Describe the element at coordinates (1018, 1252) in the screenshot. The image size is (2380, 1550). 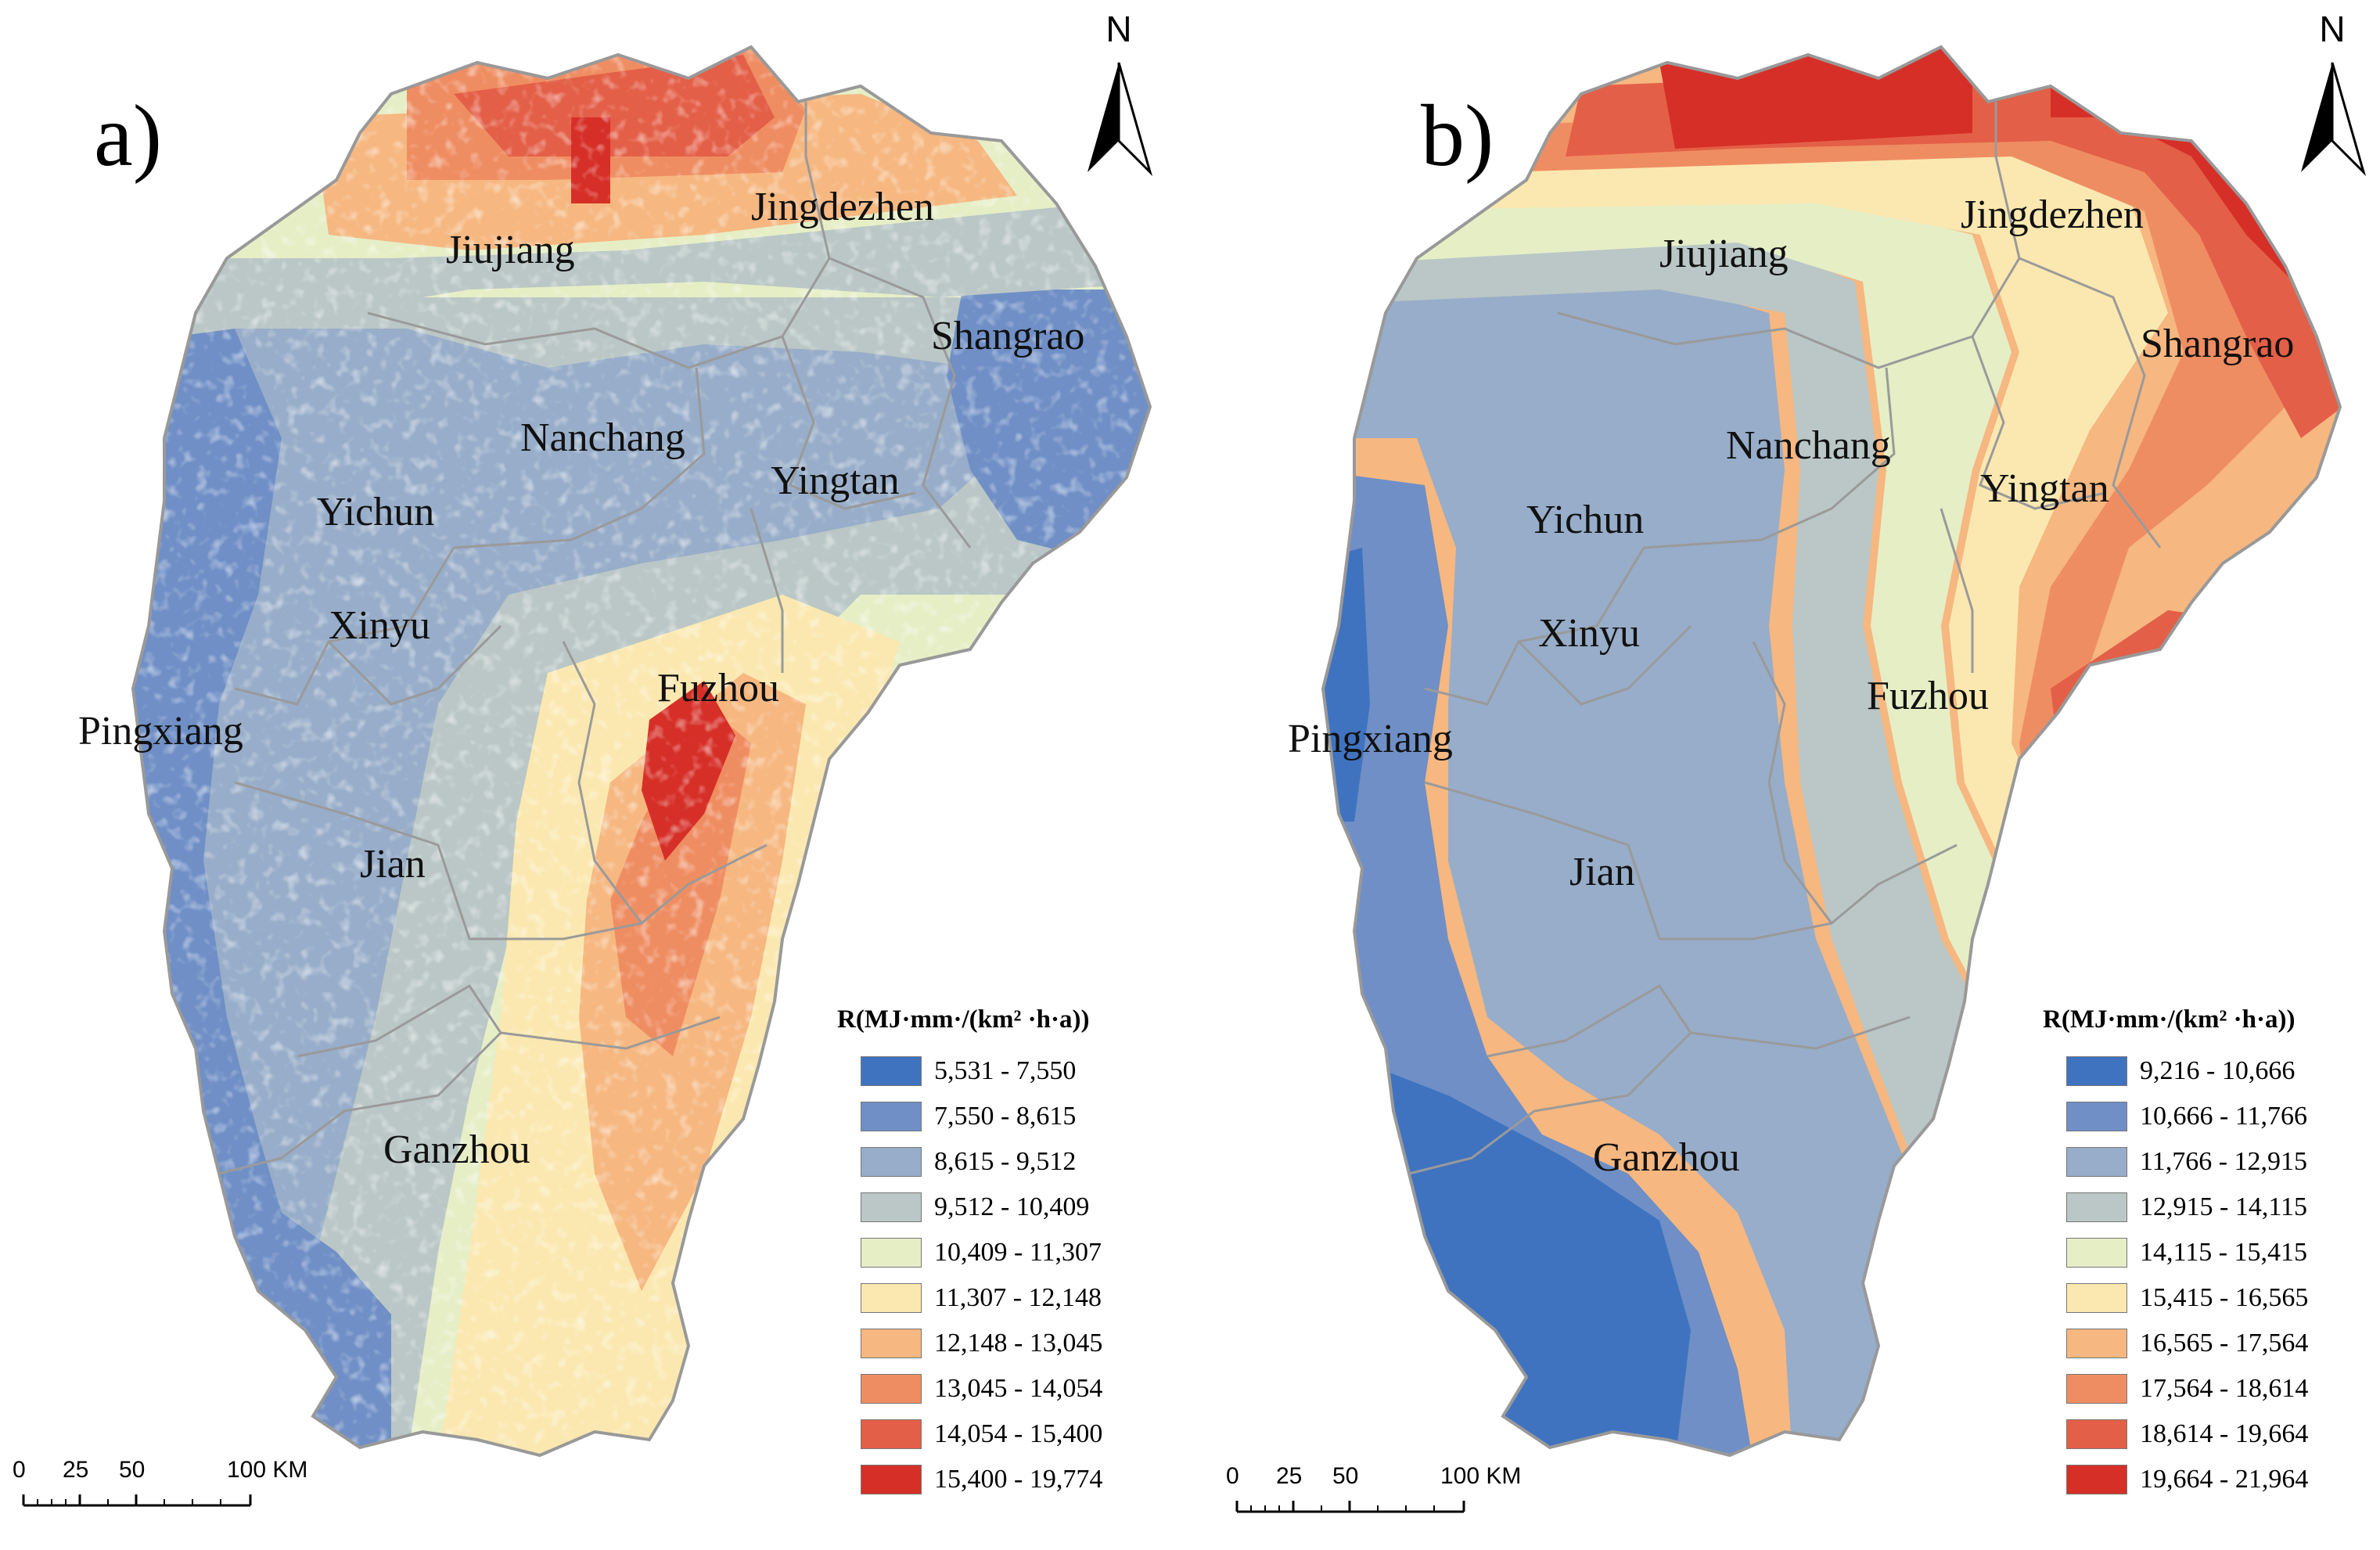
I see `legend-label: 10,409 - 11,307` at that location.